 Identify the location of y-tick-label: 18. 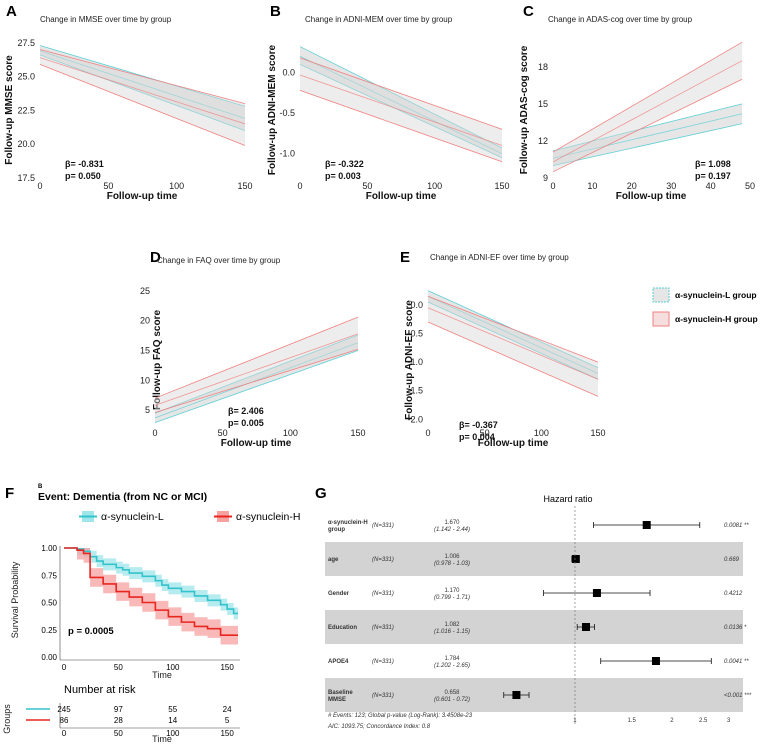
(543, 67).